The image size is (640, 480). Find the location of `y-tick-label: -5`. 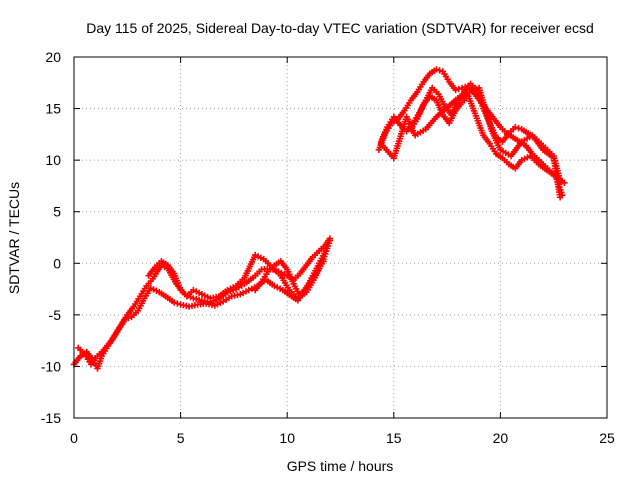

y-tick-label: -5 is located at coordinates (55, 315).